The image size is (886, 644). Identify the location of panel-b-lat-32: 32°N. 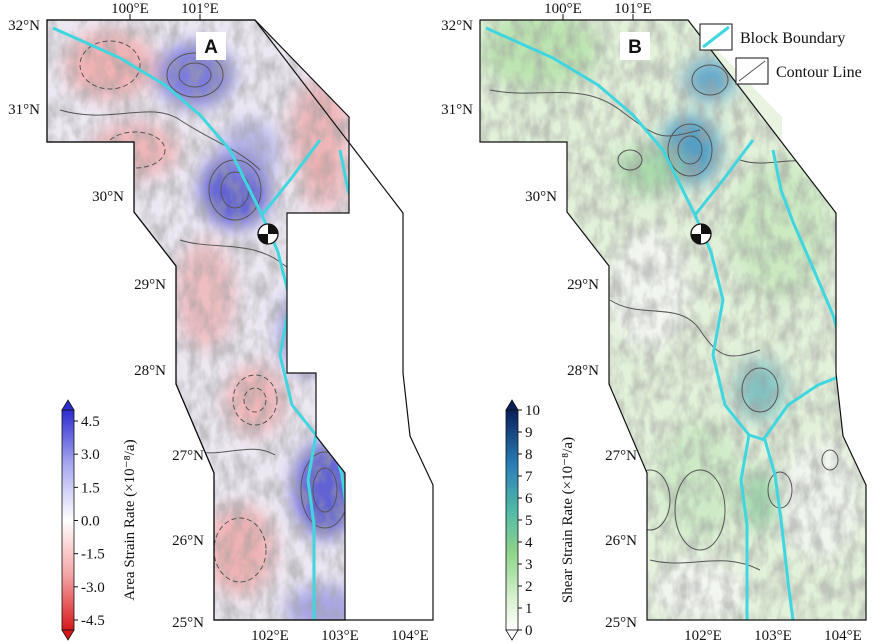
(457, 26).